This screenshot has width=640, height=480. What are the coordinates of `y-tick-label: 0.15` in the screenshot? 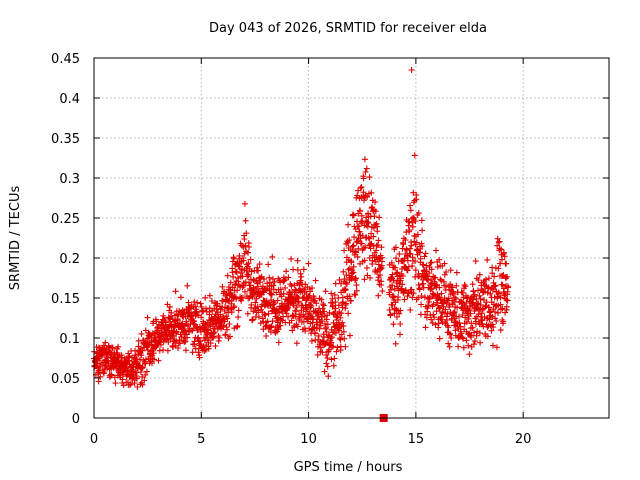 It's located at (65, 299).